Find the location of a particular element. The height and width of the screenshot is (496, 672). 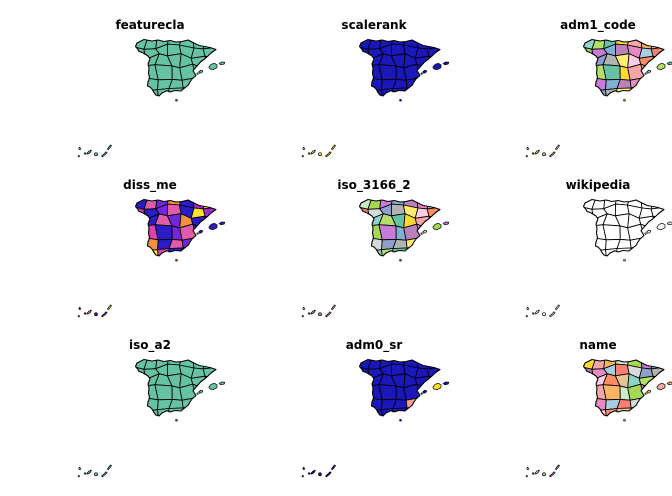

map-panel-iso-3166-2: iso_3166_2 is located at coordinates (376, 256).